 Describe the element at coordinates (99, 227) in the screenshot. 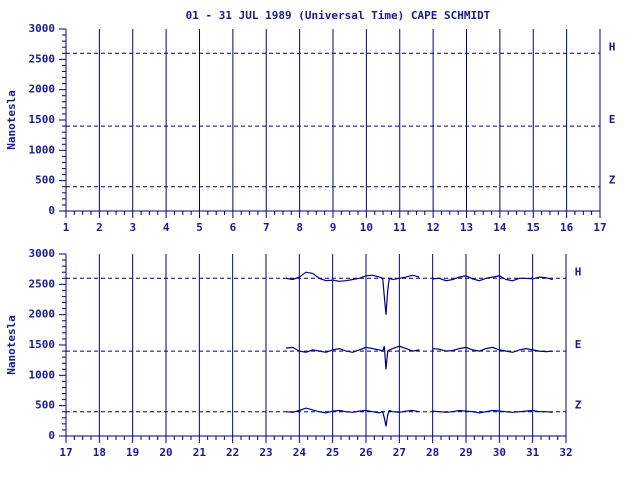

I see `x-tick-label: 2` at that location.